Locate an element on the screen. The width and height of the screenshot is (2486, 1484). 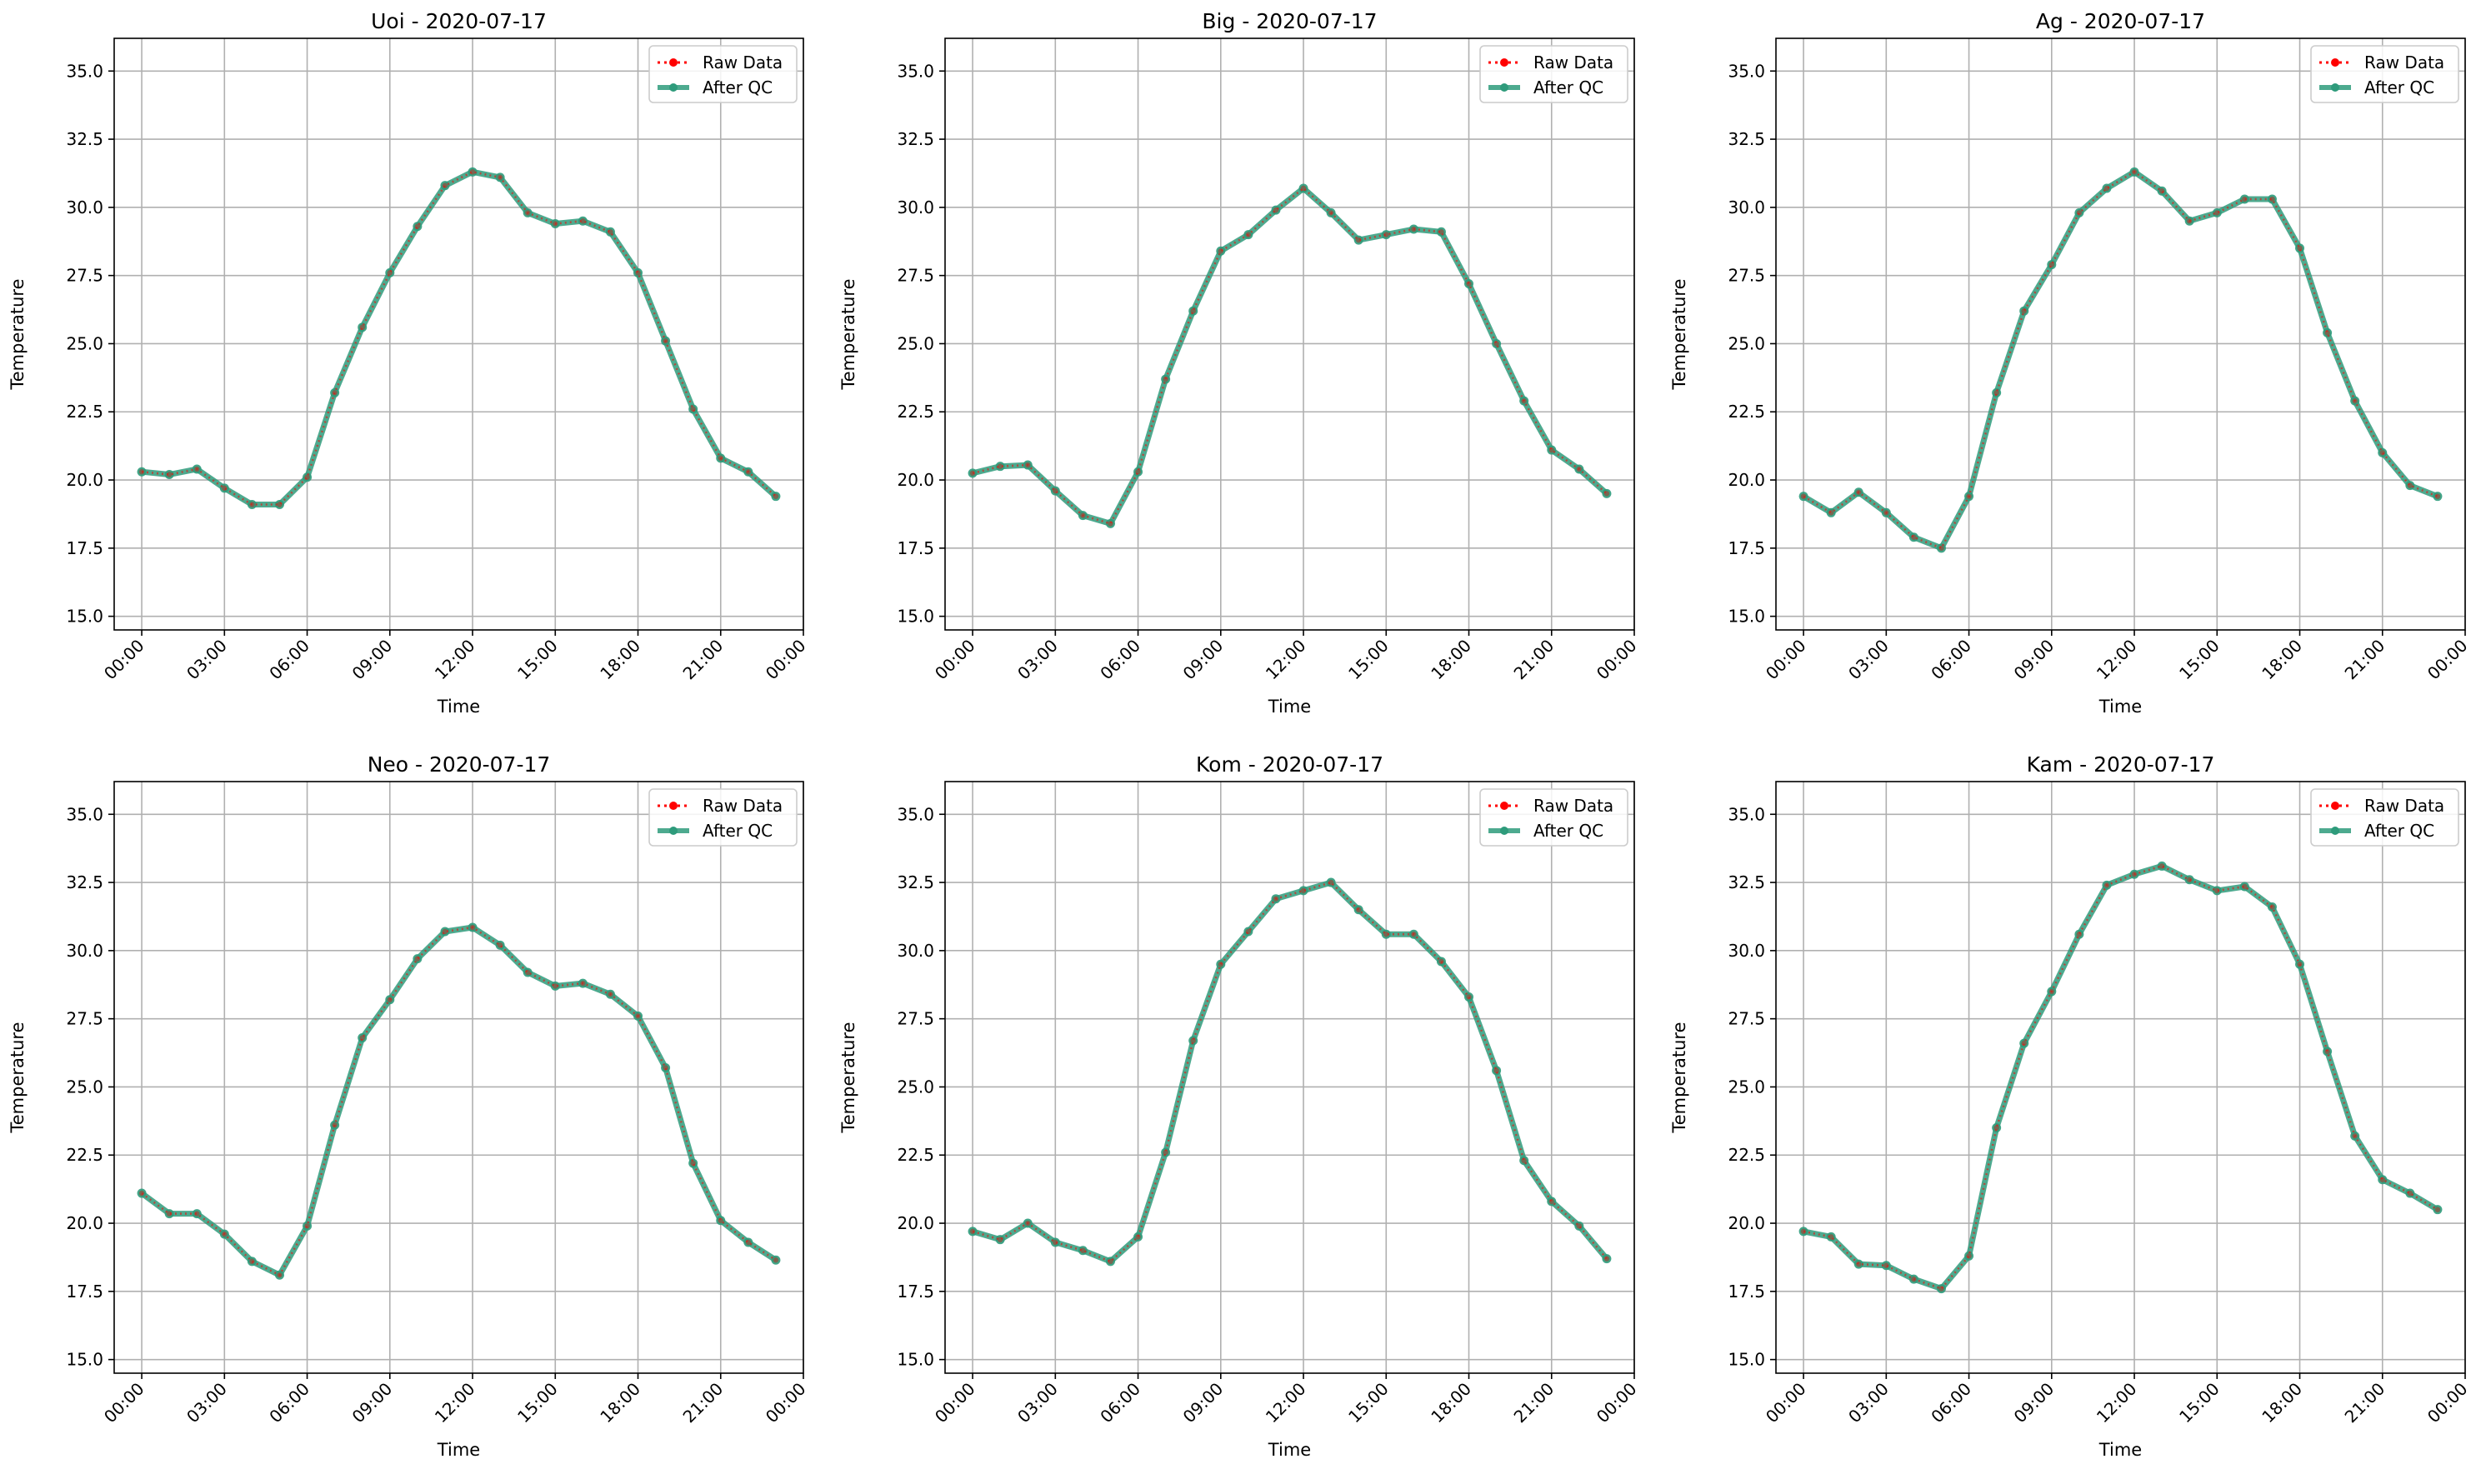
y-tick-label: 35.0 is located at coordinates (84, 814).